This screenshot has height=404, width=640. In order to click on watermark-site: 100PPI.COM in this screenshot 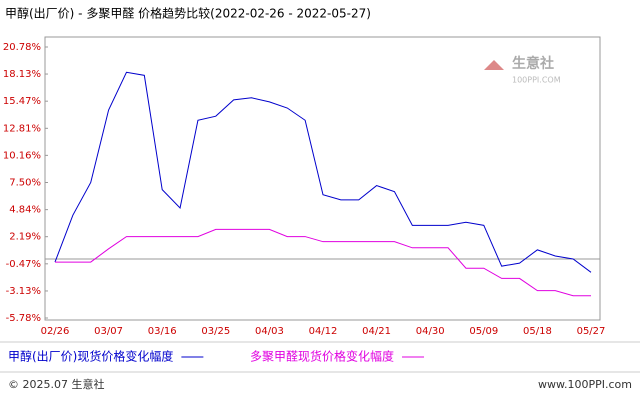, I will do `click(536, 80)`.